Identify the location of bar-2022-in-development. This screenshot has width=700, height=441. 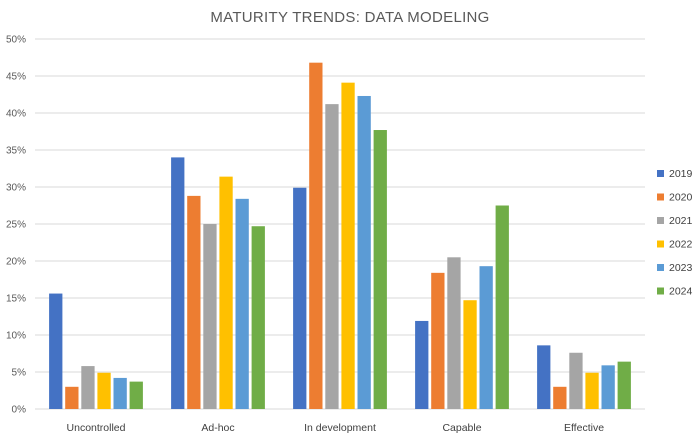
(348, 245).